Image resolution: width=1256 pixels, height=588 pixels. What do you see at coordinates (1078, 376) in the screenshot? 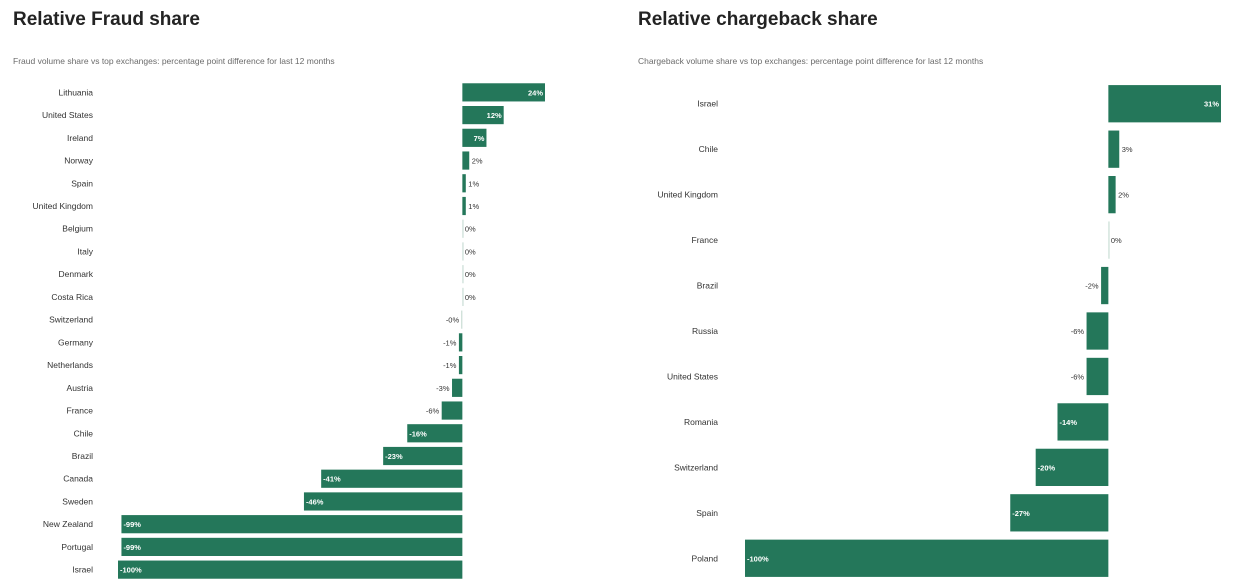
I see `chargeback-value-label-6: -6%` at bounding box center [1078, 376].